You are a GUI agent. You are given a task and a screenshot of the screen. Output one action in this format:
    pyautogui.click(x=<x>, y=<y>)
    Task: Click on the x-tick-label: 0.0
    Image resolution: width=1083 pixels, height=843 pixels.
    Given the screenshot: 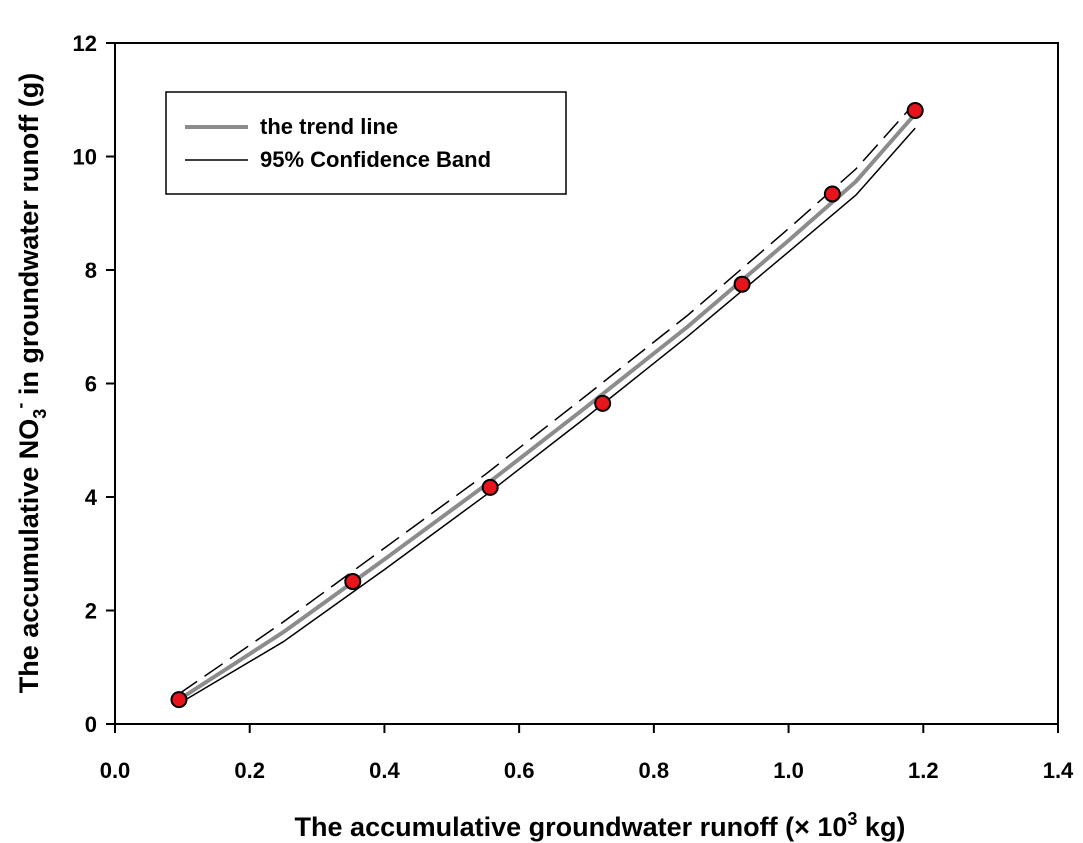 What is the action you would take?
    pyautogui.click(x=115, y=770)
    